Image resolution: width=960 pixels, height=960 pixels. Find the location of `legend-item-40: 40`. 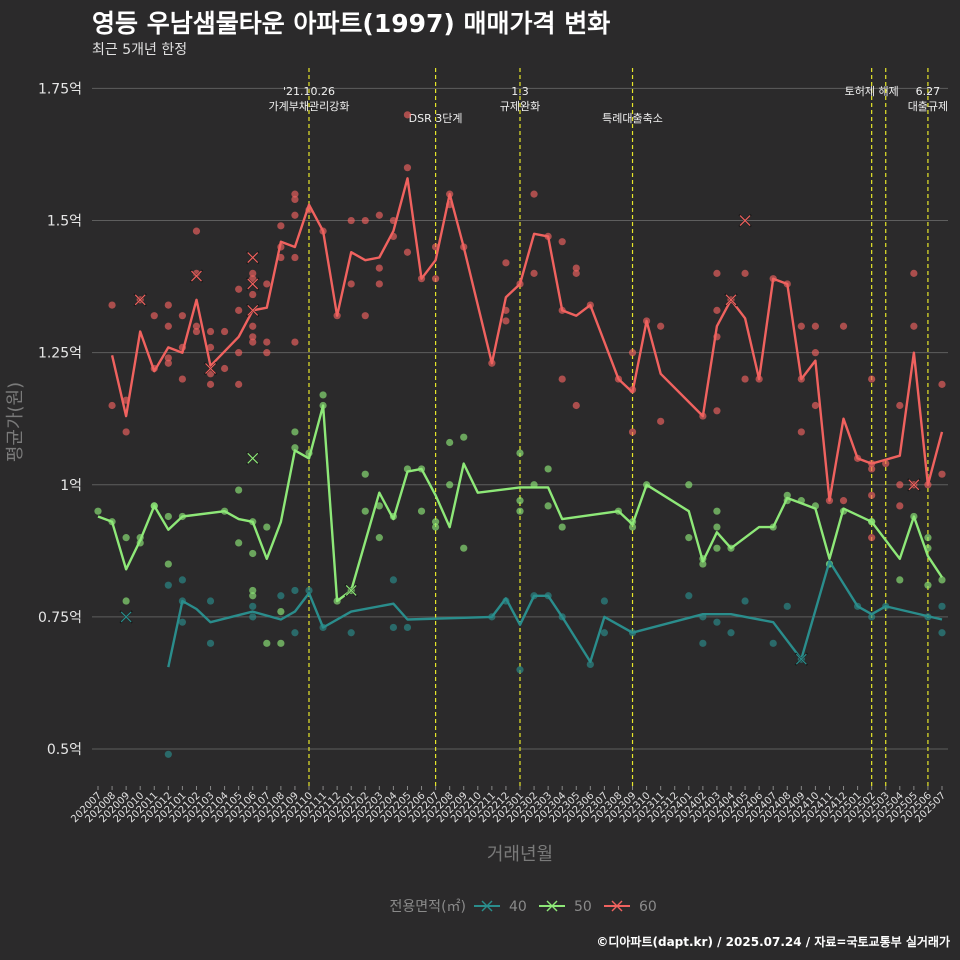

legend-item-40: 40 is located at coordinates (500, 907).